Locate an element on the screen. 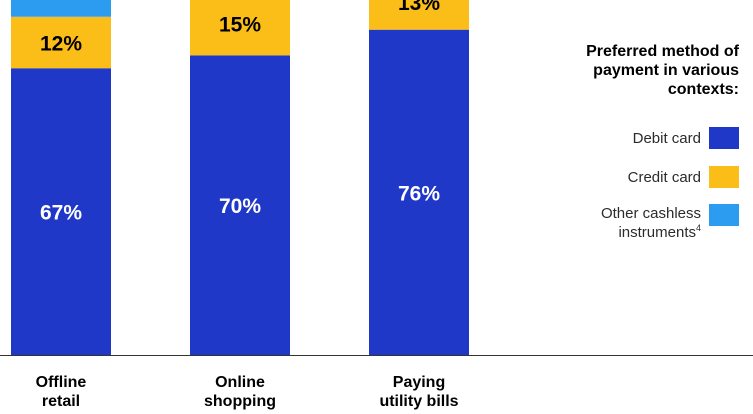  data-label-other-1: 13% is located at coordinates (61, 1).